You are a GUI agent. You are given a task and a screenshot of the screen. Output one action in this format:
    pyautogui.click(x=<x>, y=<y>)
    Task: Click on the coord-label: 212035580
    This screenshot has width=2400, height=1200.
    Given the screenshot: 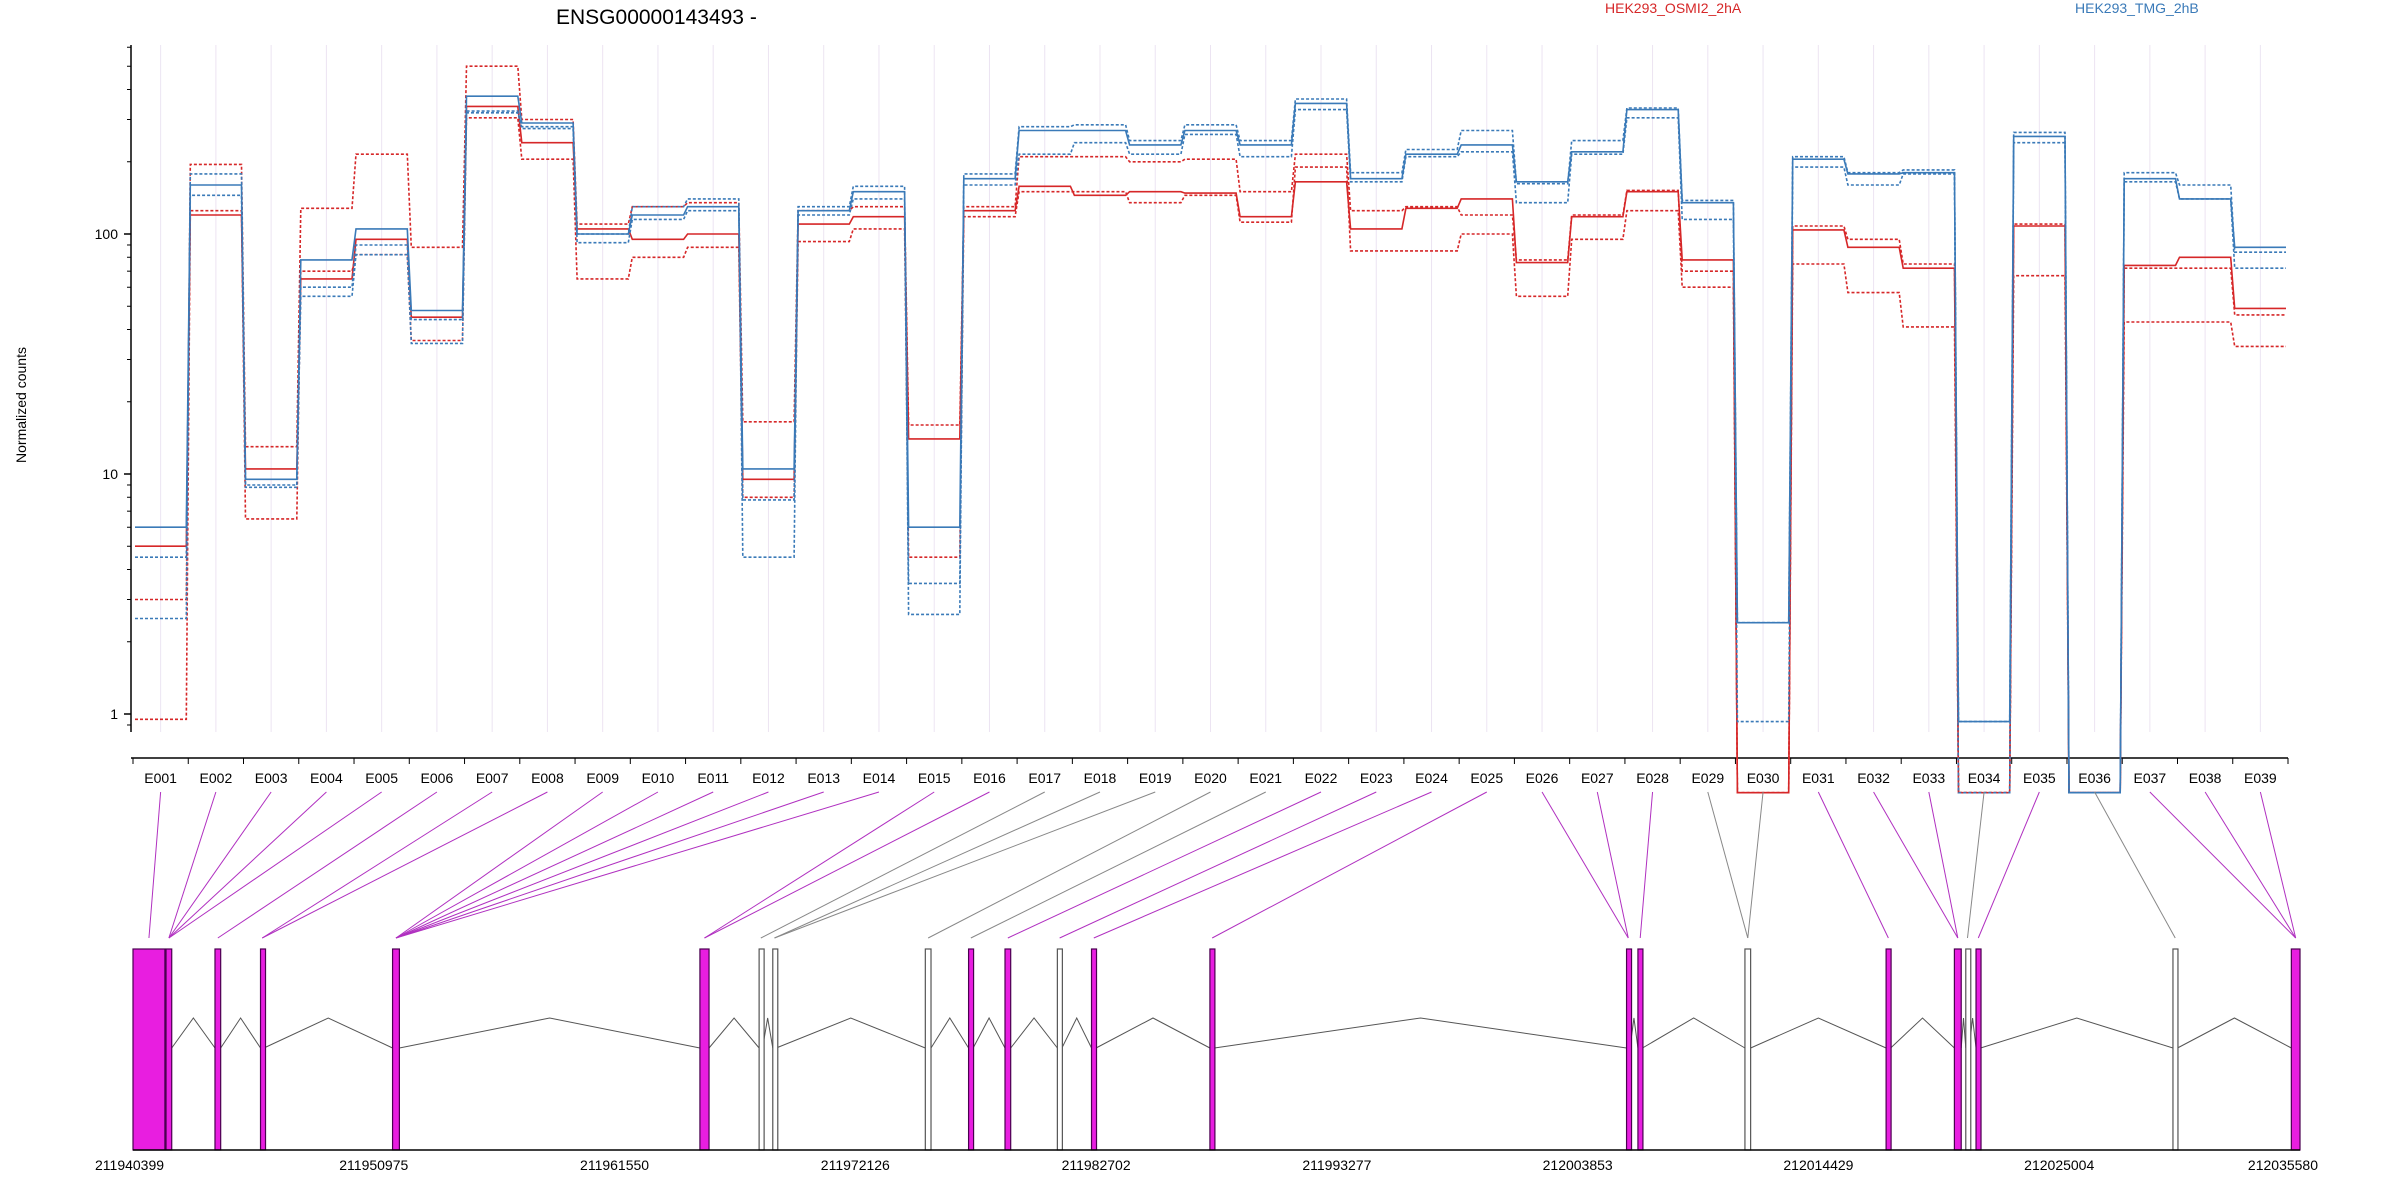 What is the action you would take?
    pyautogui.click(x=2283, y=1165)
    